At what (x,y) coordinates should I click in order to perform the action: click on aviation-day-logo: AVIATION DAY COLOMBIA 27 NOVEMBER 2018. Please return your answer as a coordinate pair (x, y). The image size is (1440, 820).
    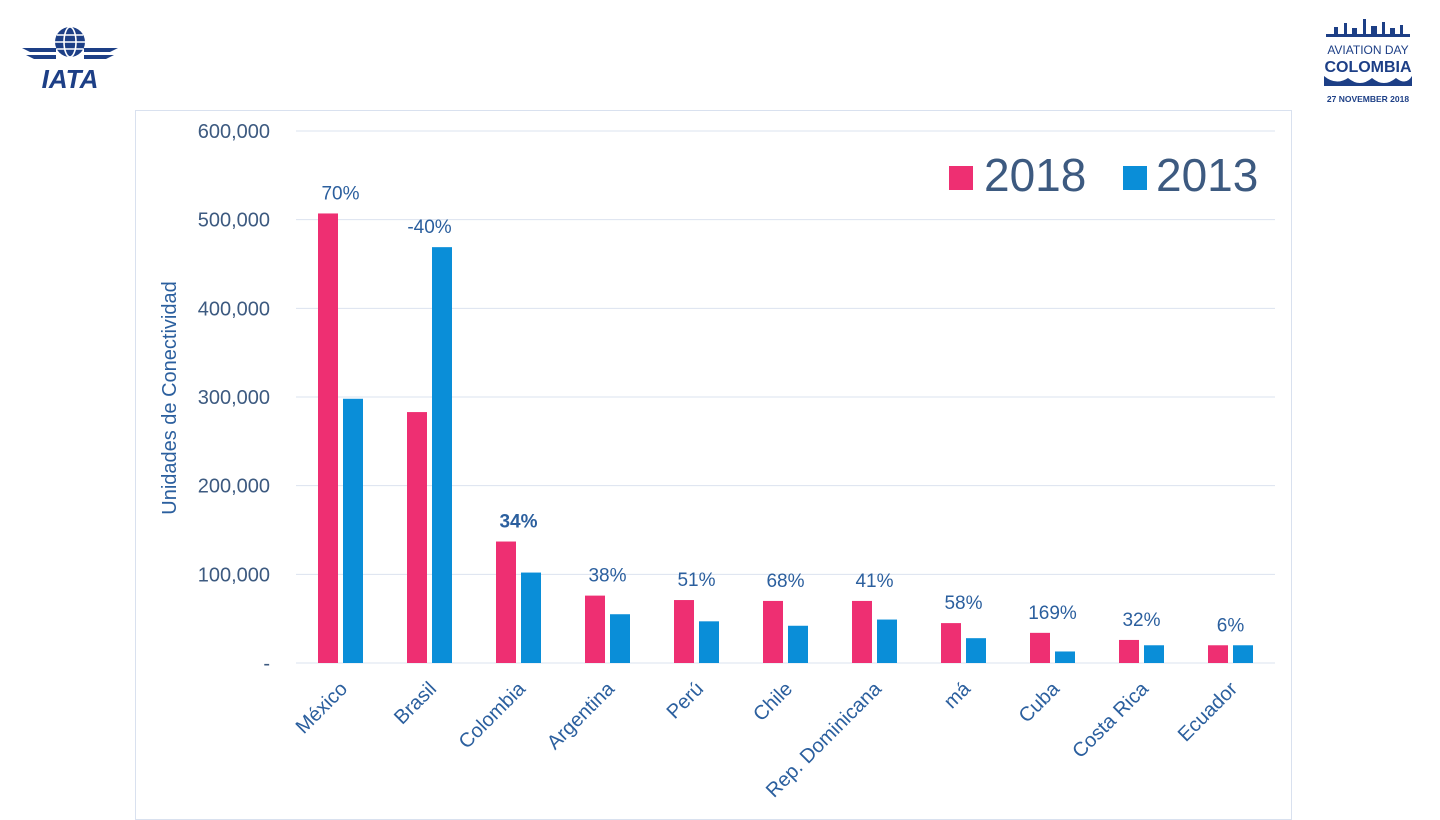
    Looking at the image, I should click on (1368, 61).